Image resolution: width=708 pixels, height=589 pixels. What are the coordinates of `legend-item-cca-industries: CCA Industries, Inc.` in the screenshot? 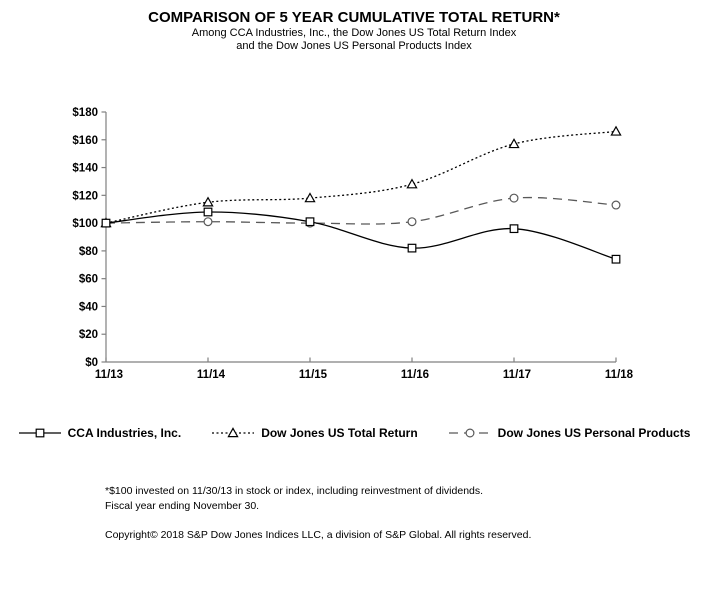 It's located at (100, 433).